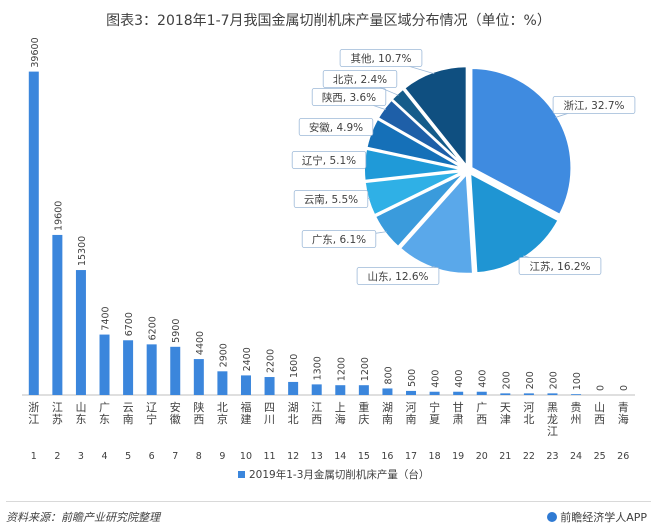 The width and height of the screenshot is (657, 532). Describe the element at coordinates (175, 456) in the screenshot. I see `x-rank-label: 7` at that location.